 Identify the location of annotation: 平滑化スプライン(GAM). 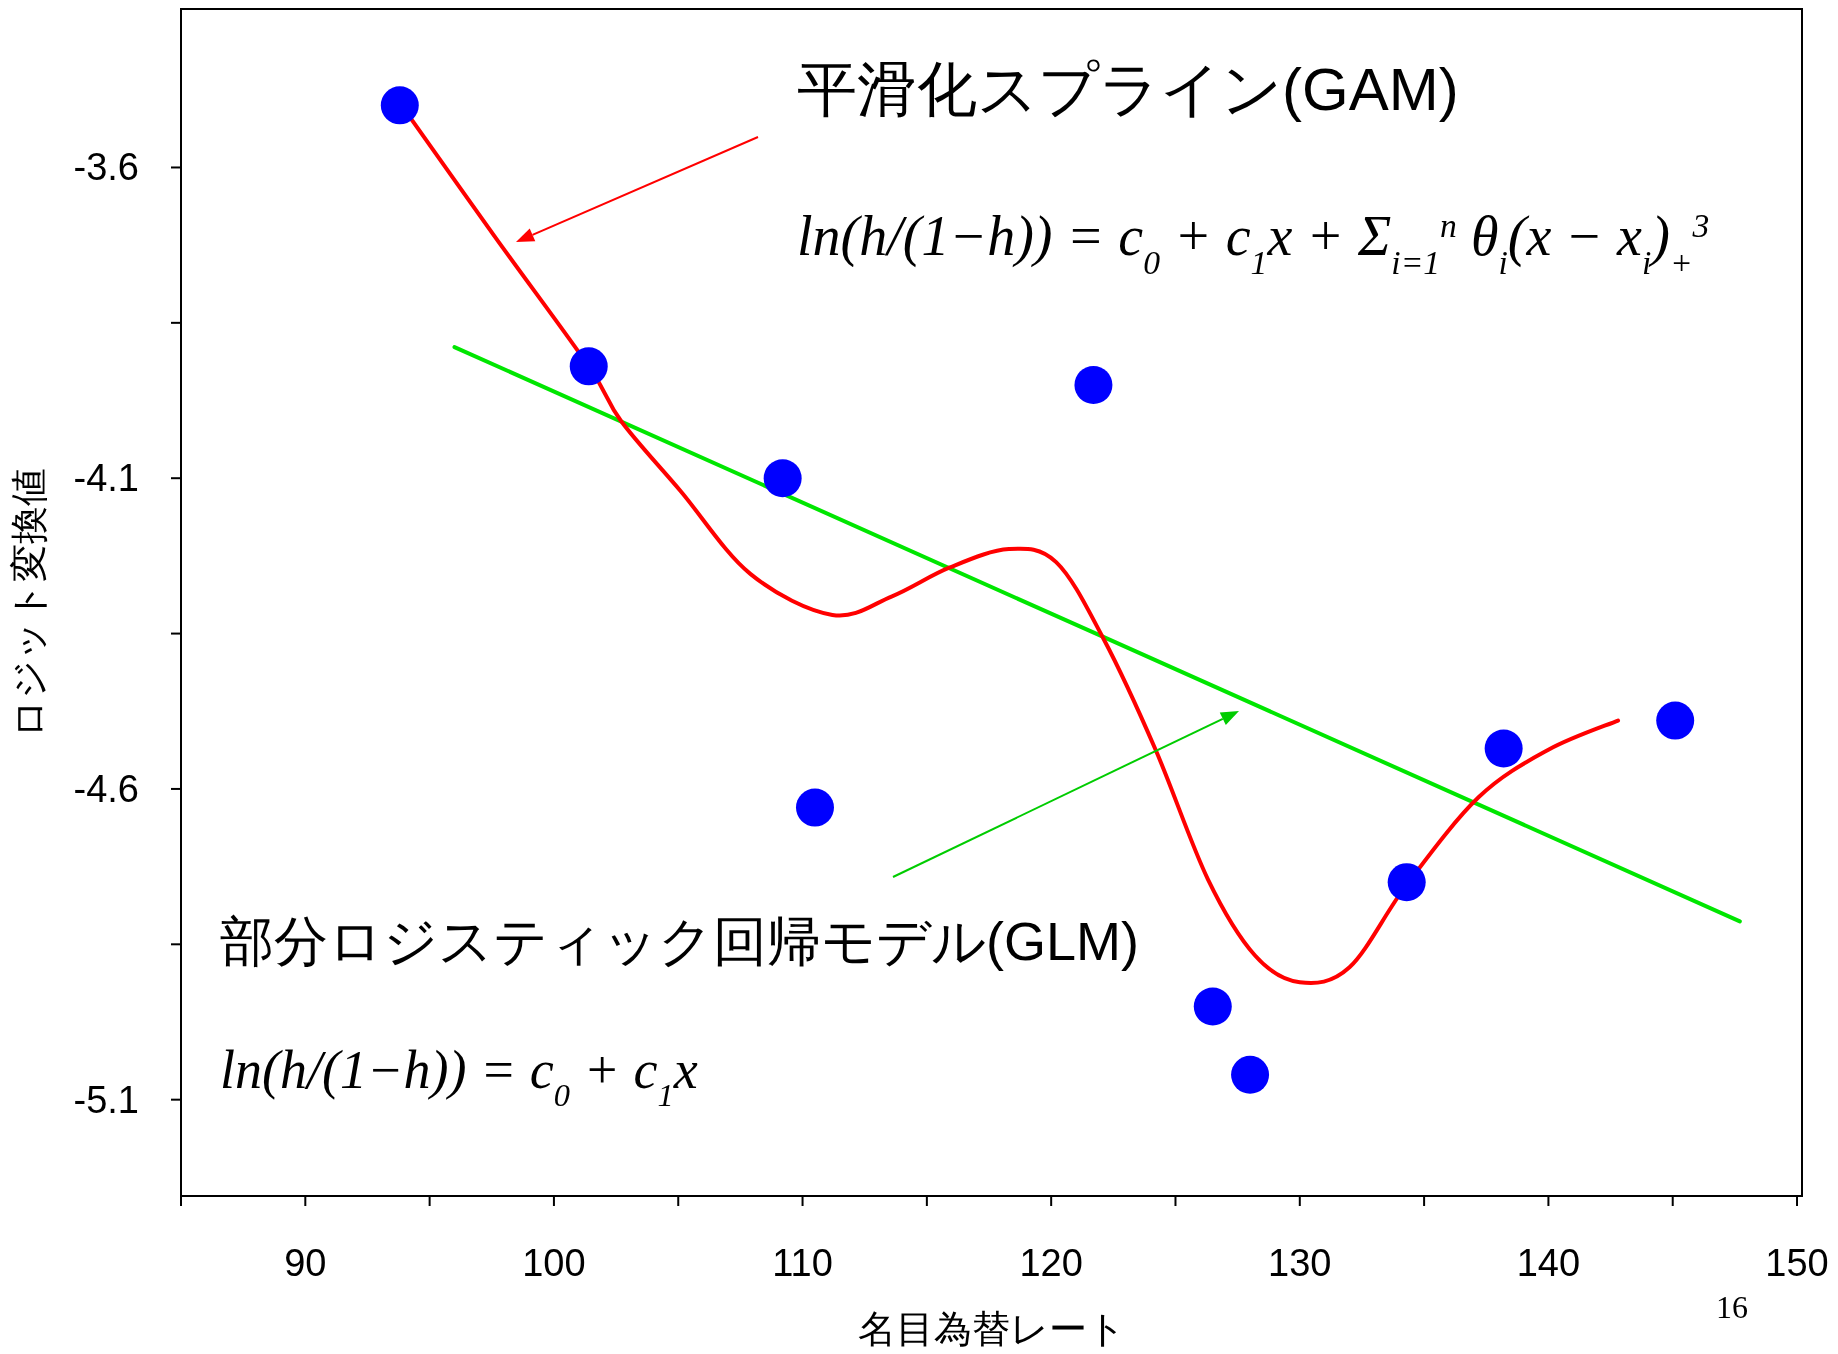
(1128, 89).